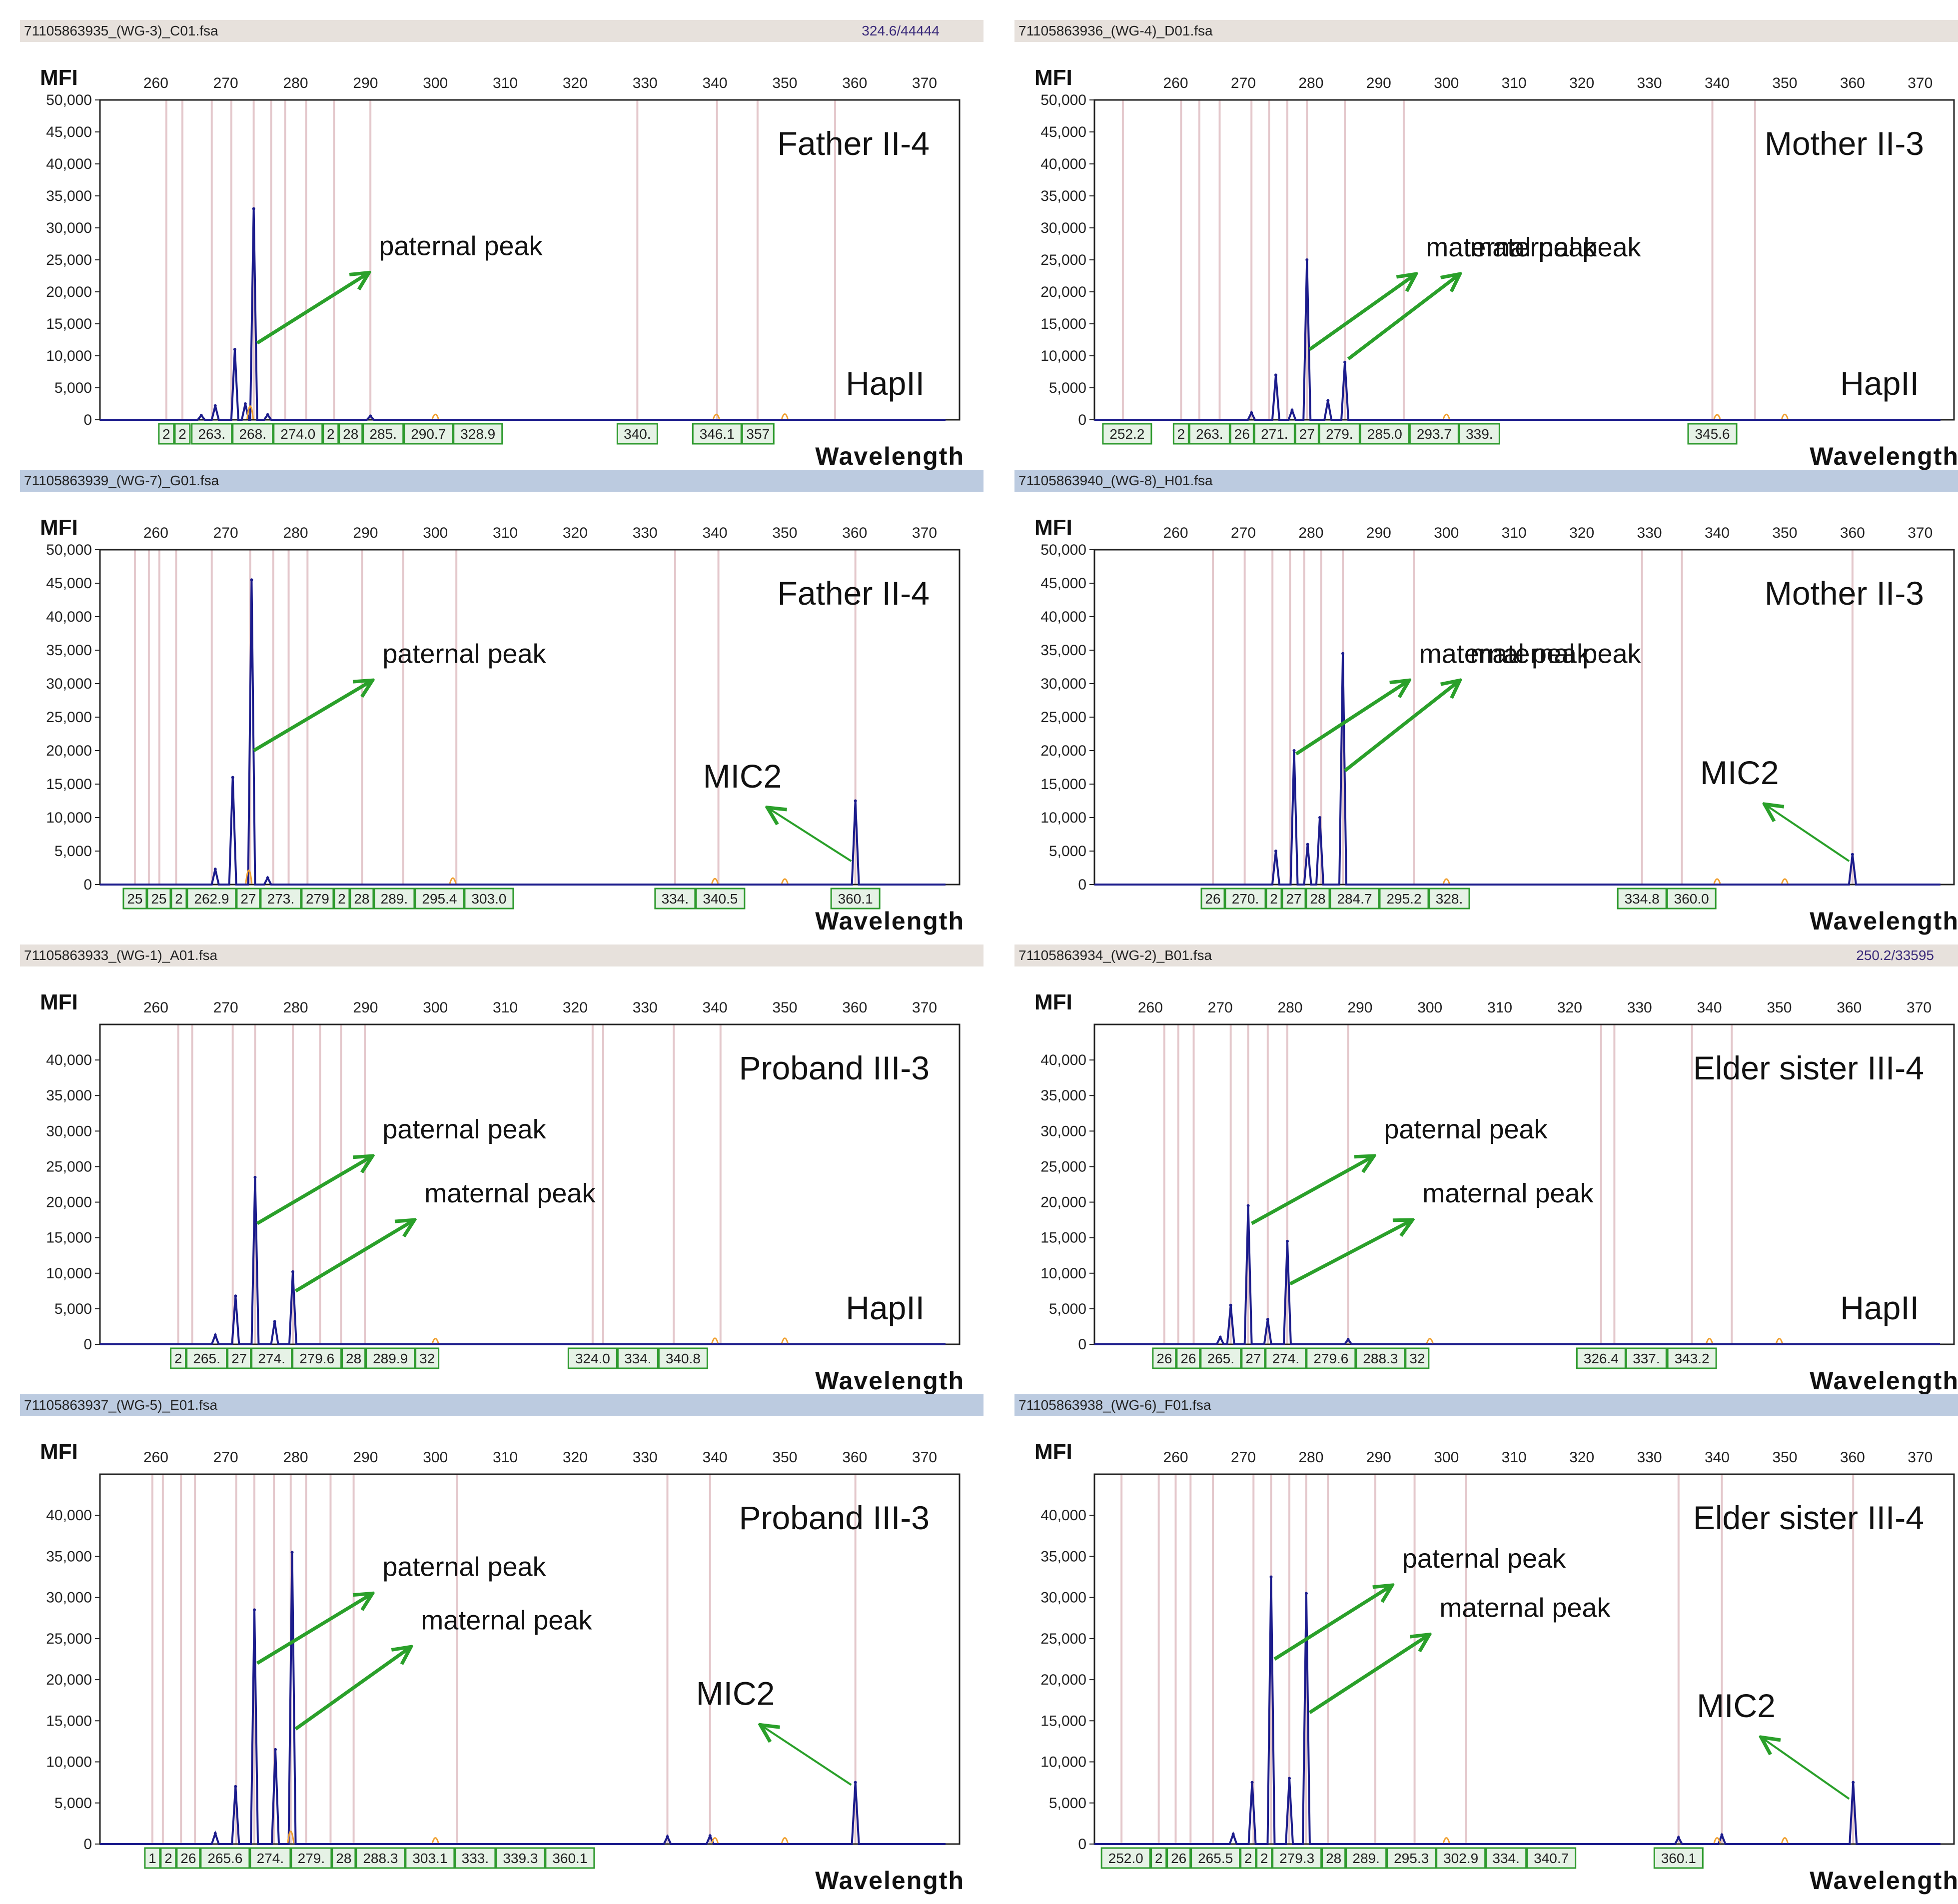  I want to click on file-name: 71105863933_(WG-1)_A01.fsa, so click(120, 955).